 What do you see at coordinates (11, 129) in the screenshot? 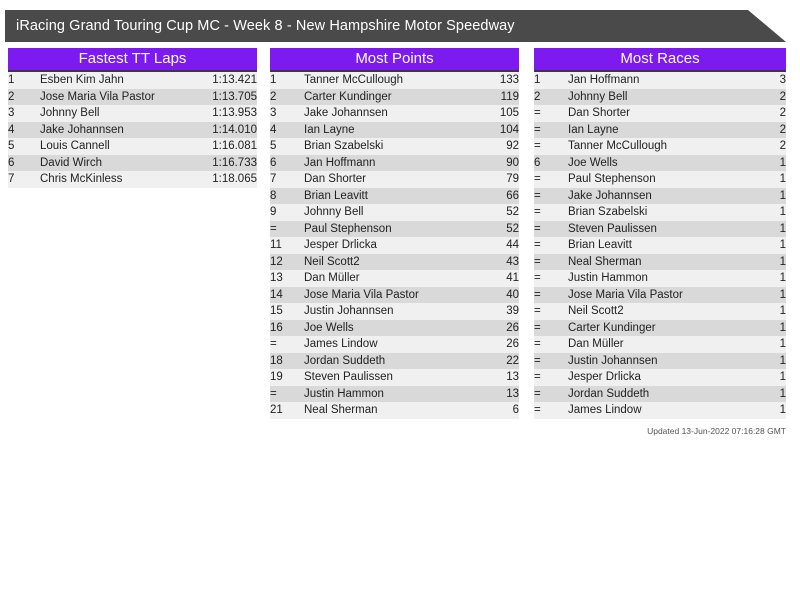
I see `row-rank: 4` at bounding box center [11, 129].